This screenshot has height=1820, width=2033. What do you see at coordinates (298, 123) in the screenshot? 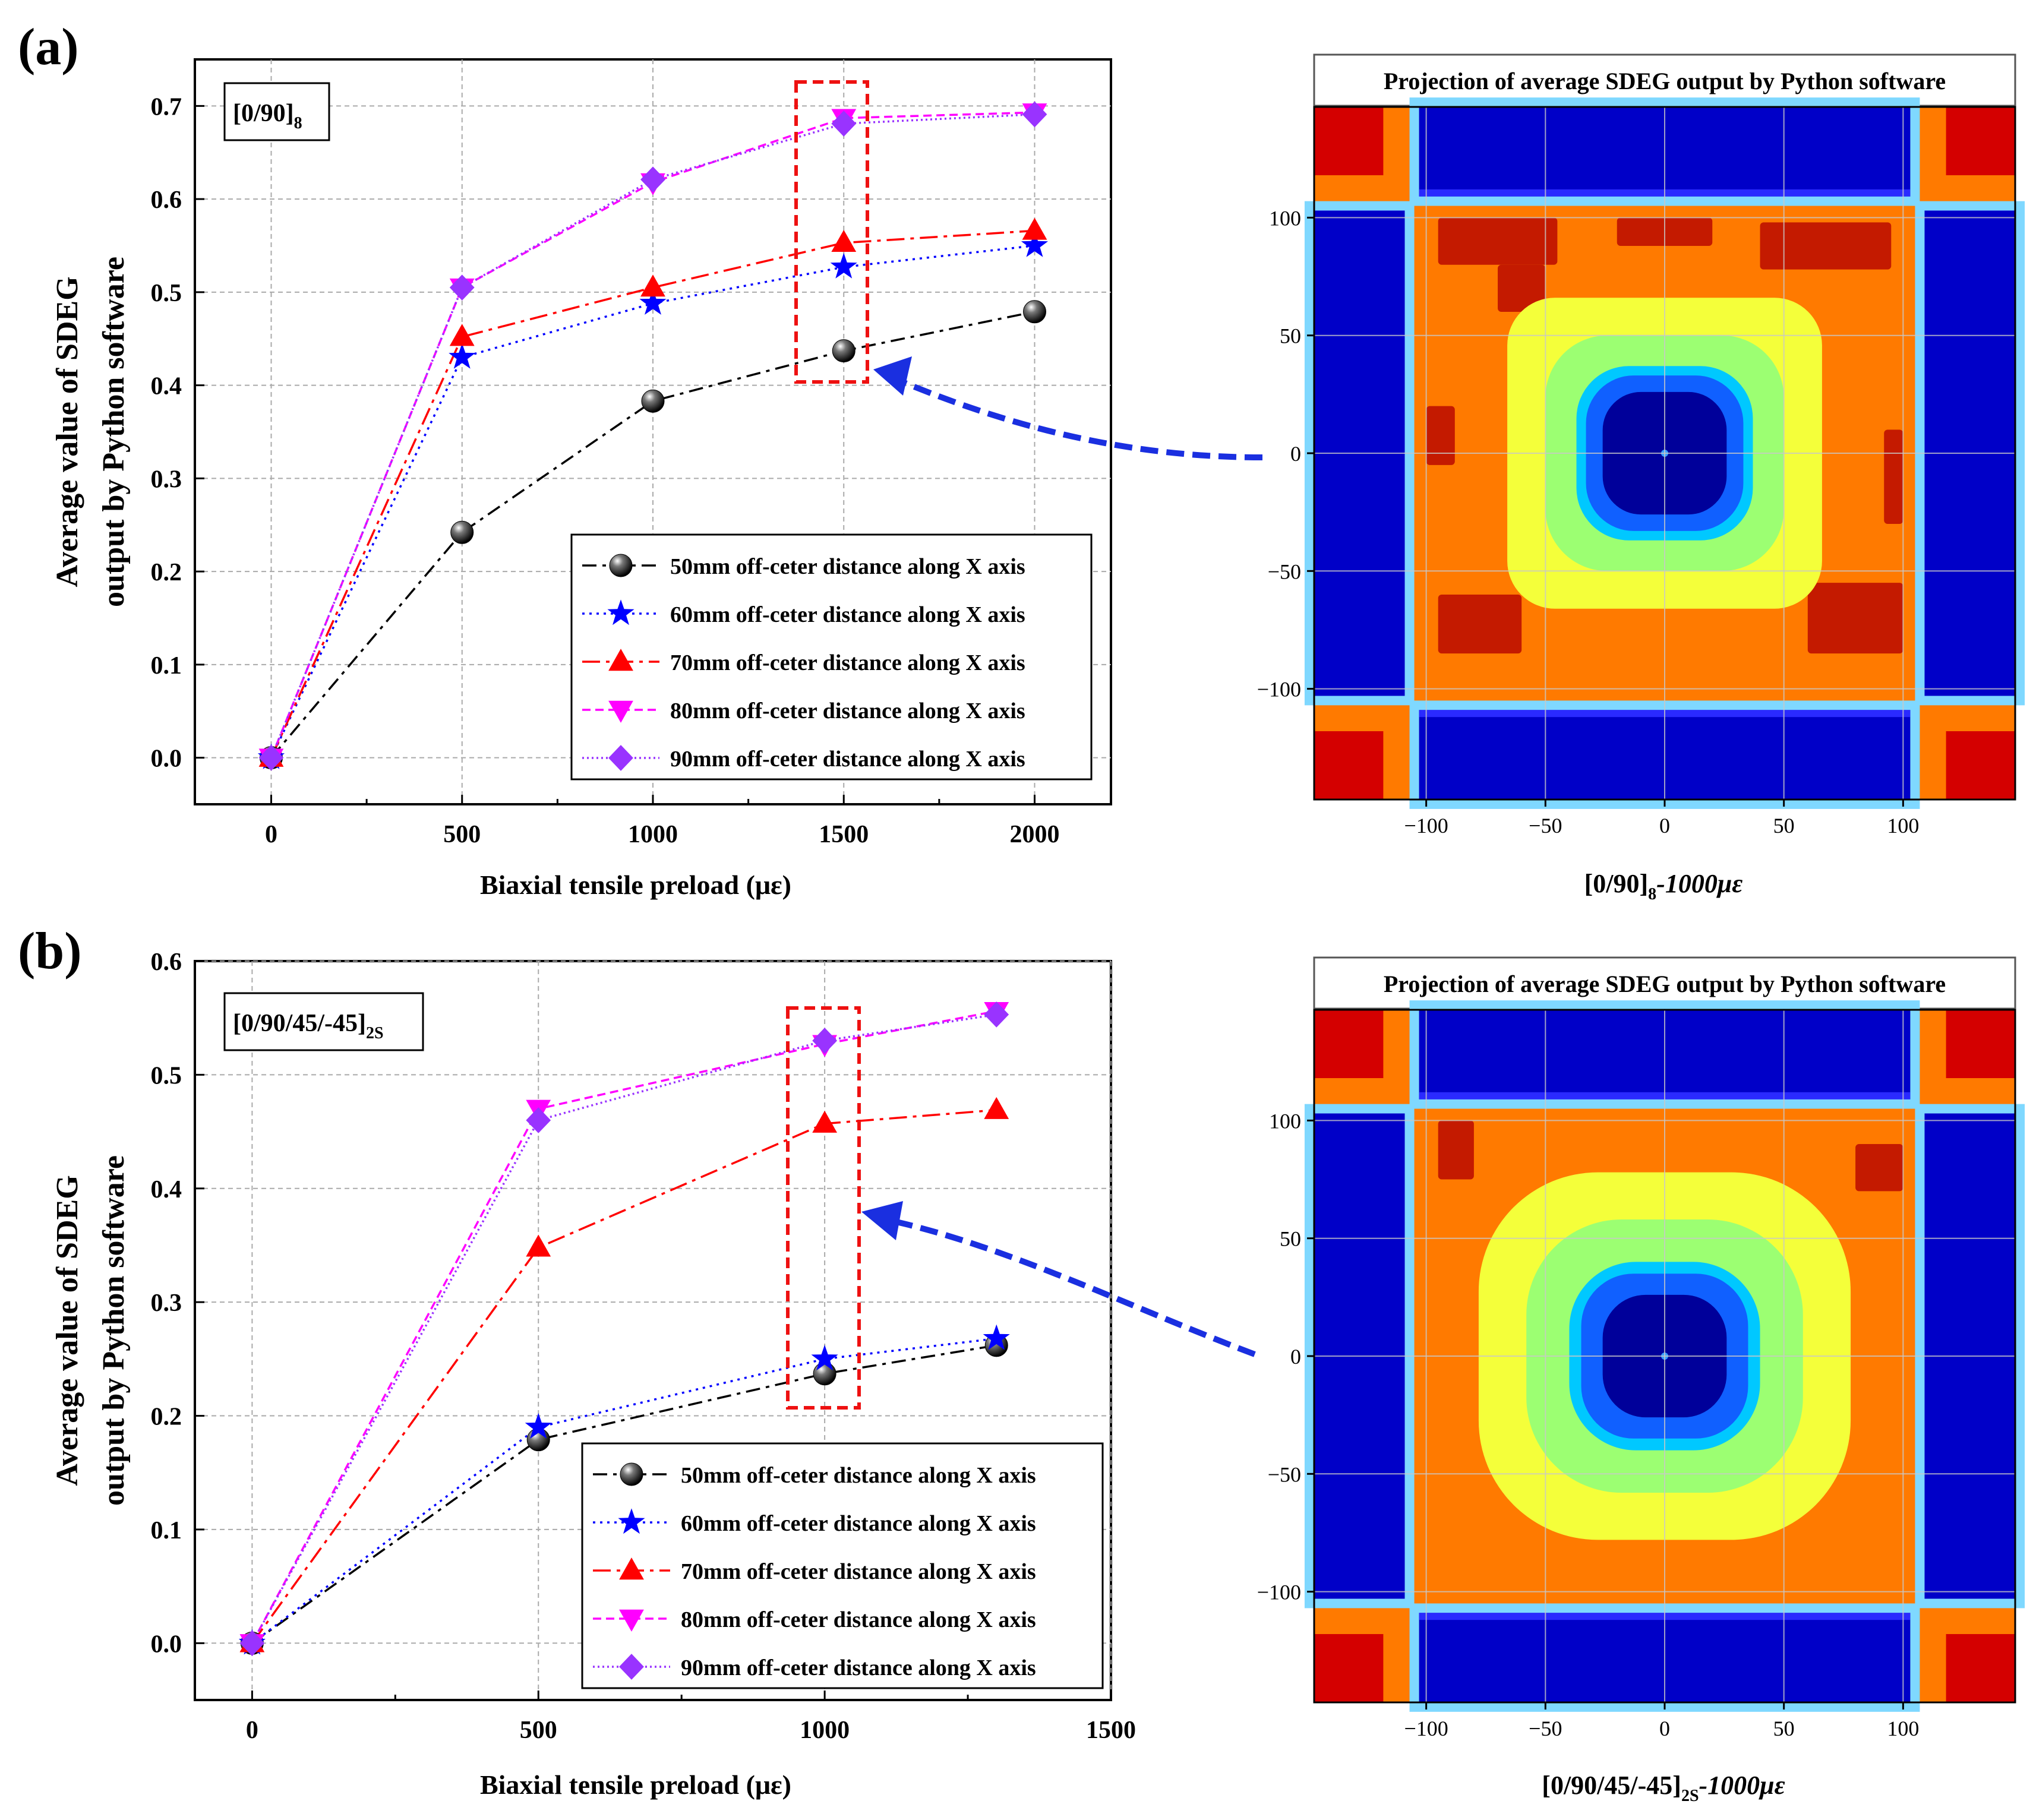
I see `panel-a-annotation-sub: 8` at bounding box center [298, 123].